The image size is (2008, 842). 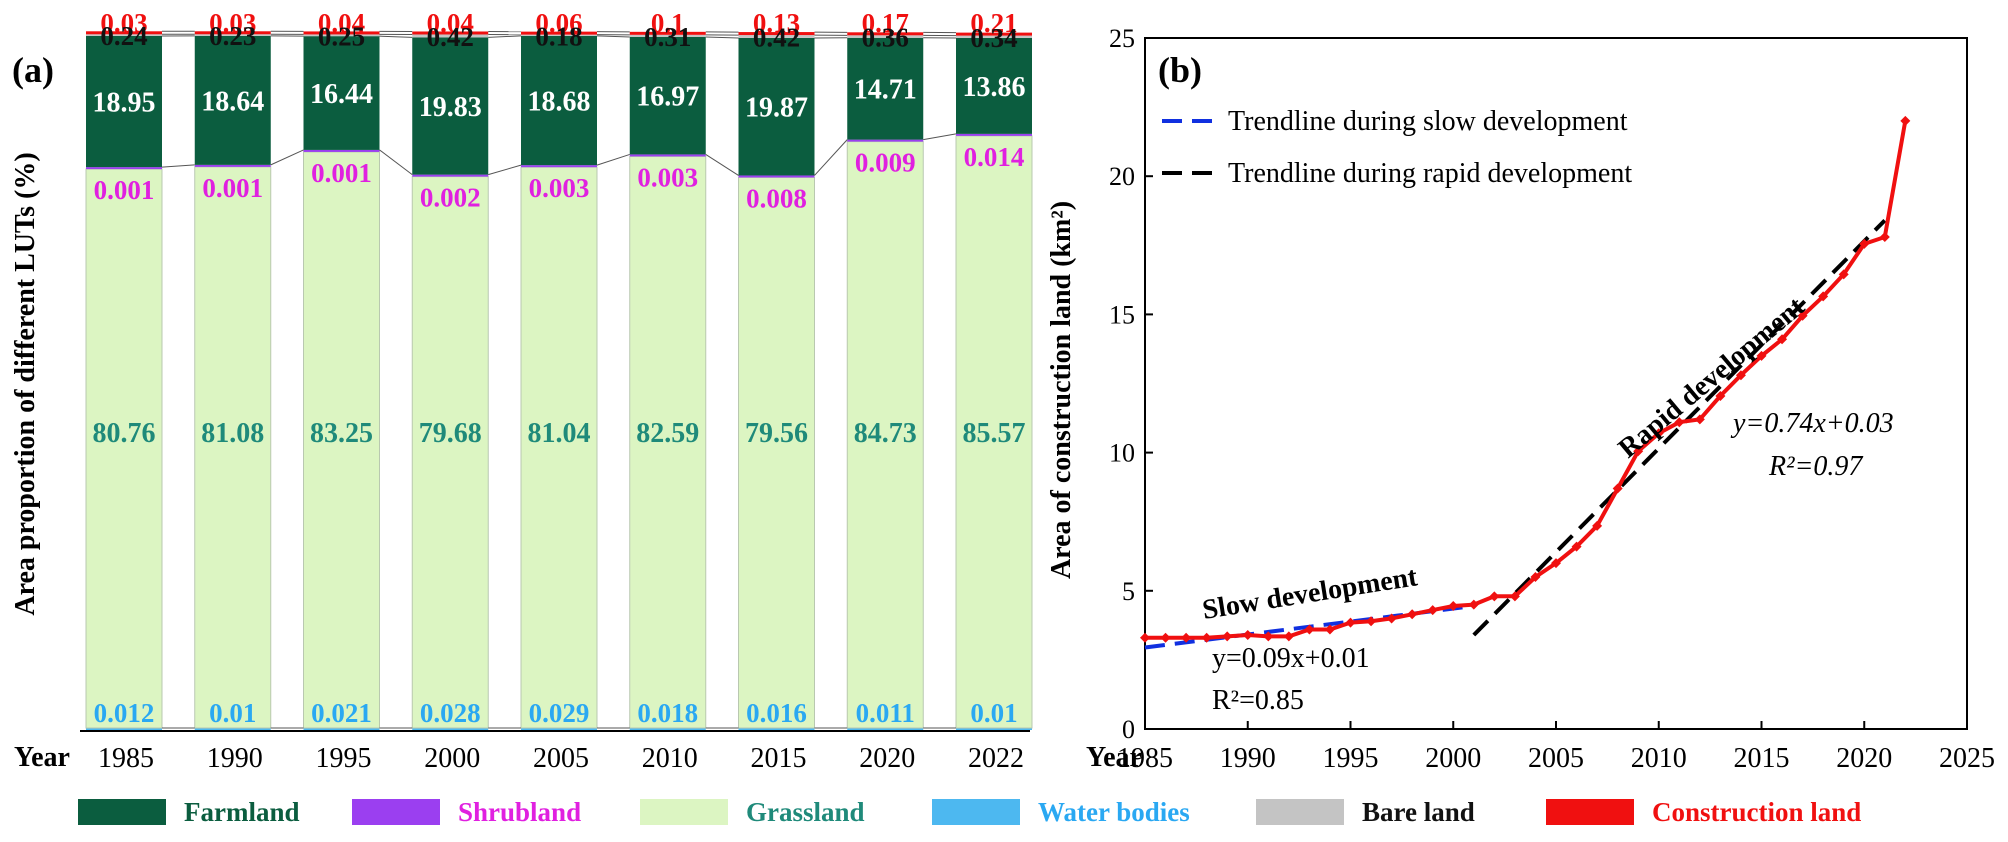 What do you see at coordinates (885, 435) in the screenshot?
I see `bar-grassland-2020` at bounding box center [885, 435].